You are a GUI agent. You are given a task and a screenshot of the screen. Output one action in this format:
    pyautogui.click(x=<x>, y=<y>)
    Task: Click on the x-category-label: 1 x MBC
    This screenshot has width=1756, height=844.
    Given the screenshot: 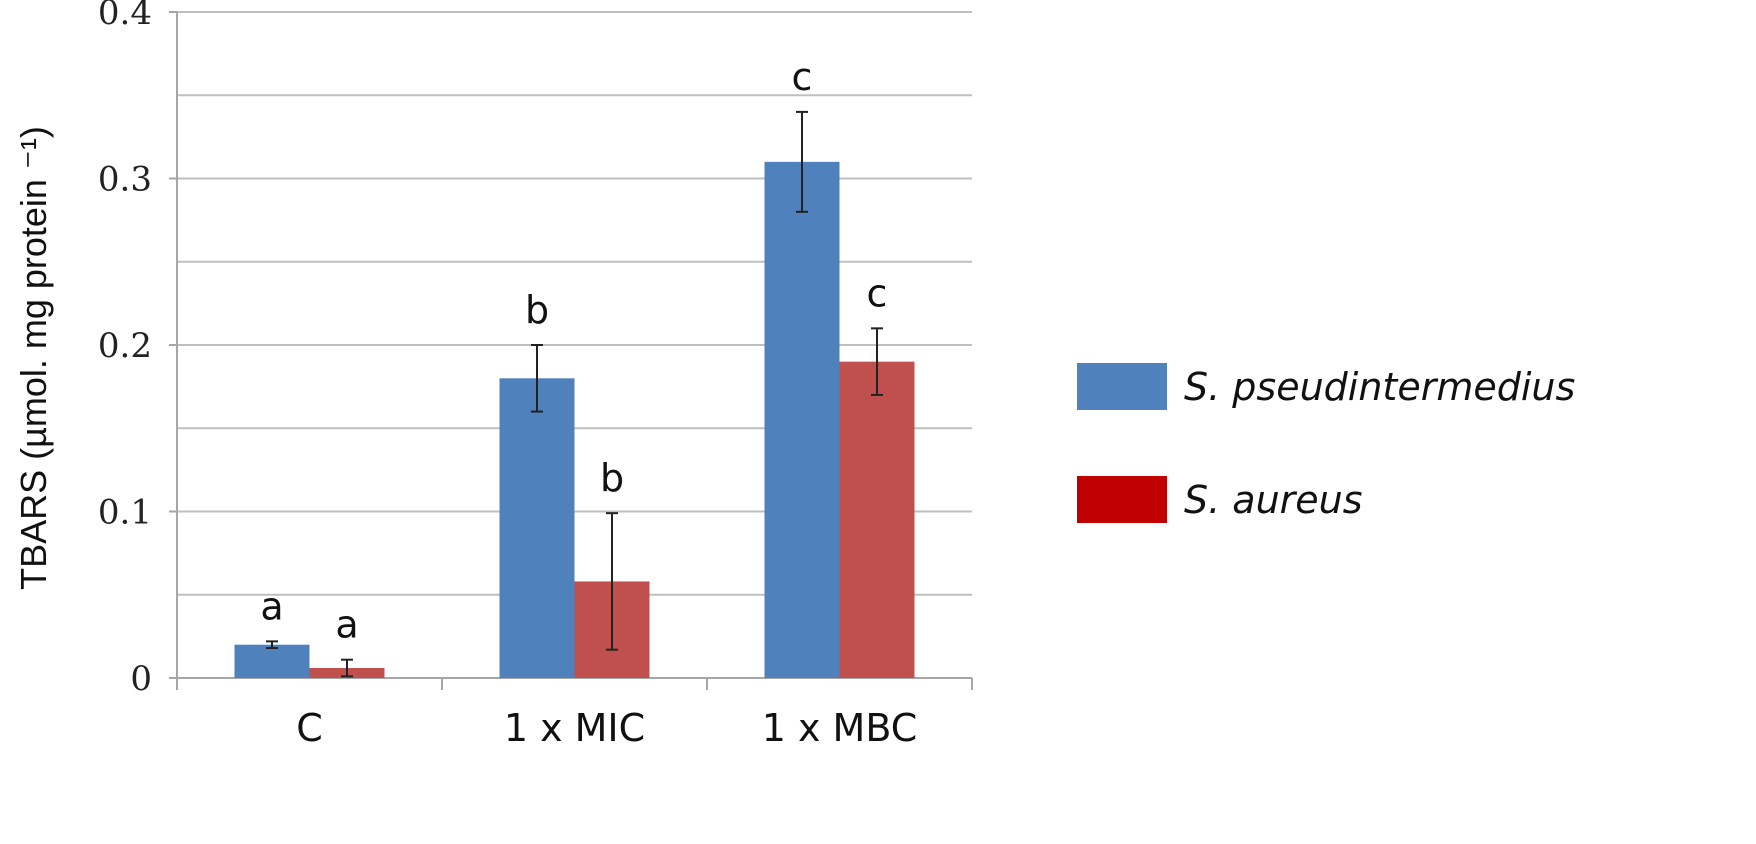 What is the action you would take?
    pyautogui.click(x=840, y=728)
    